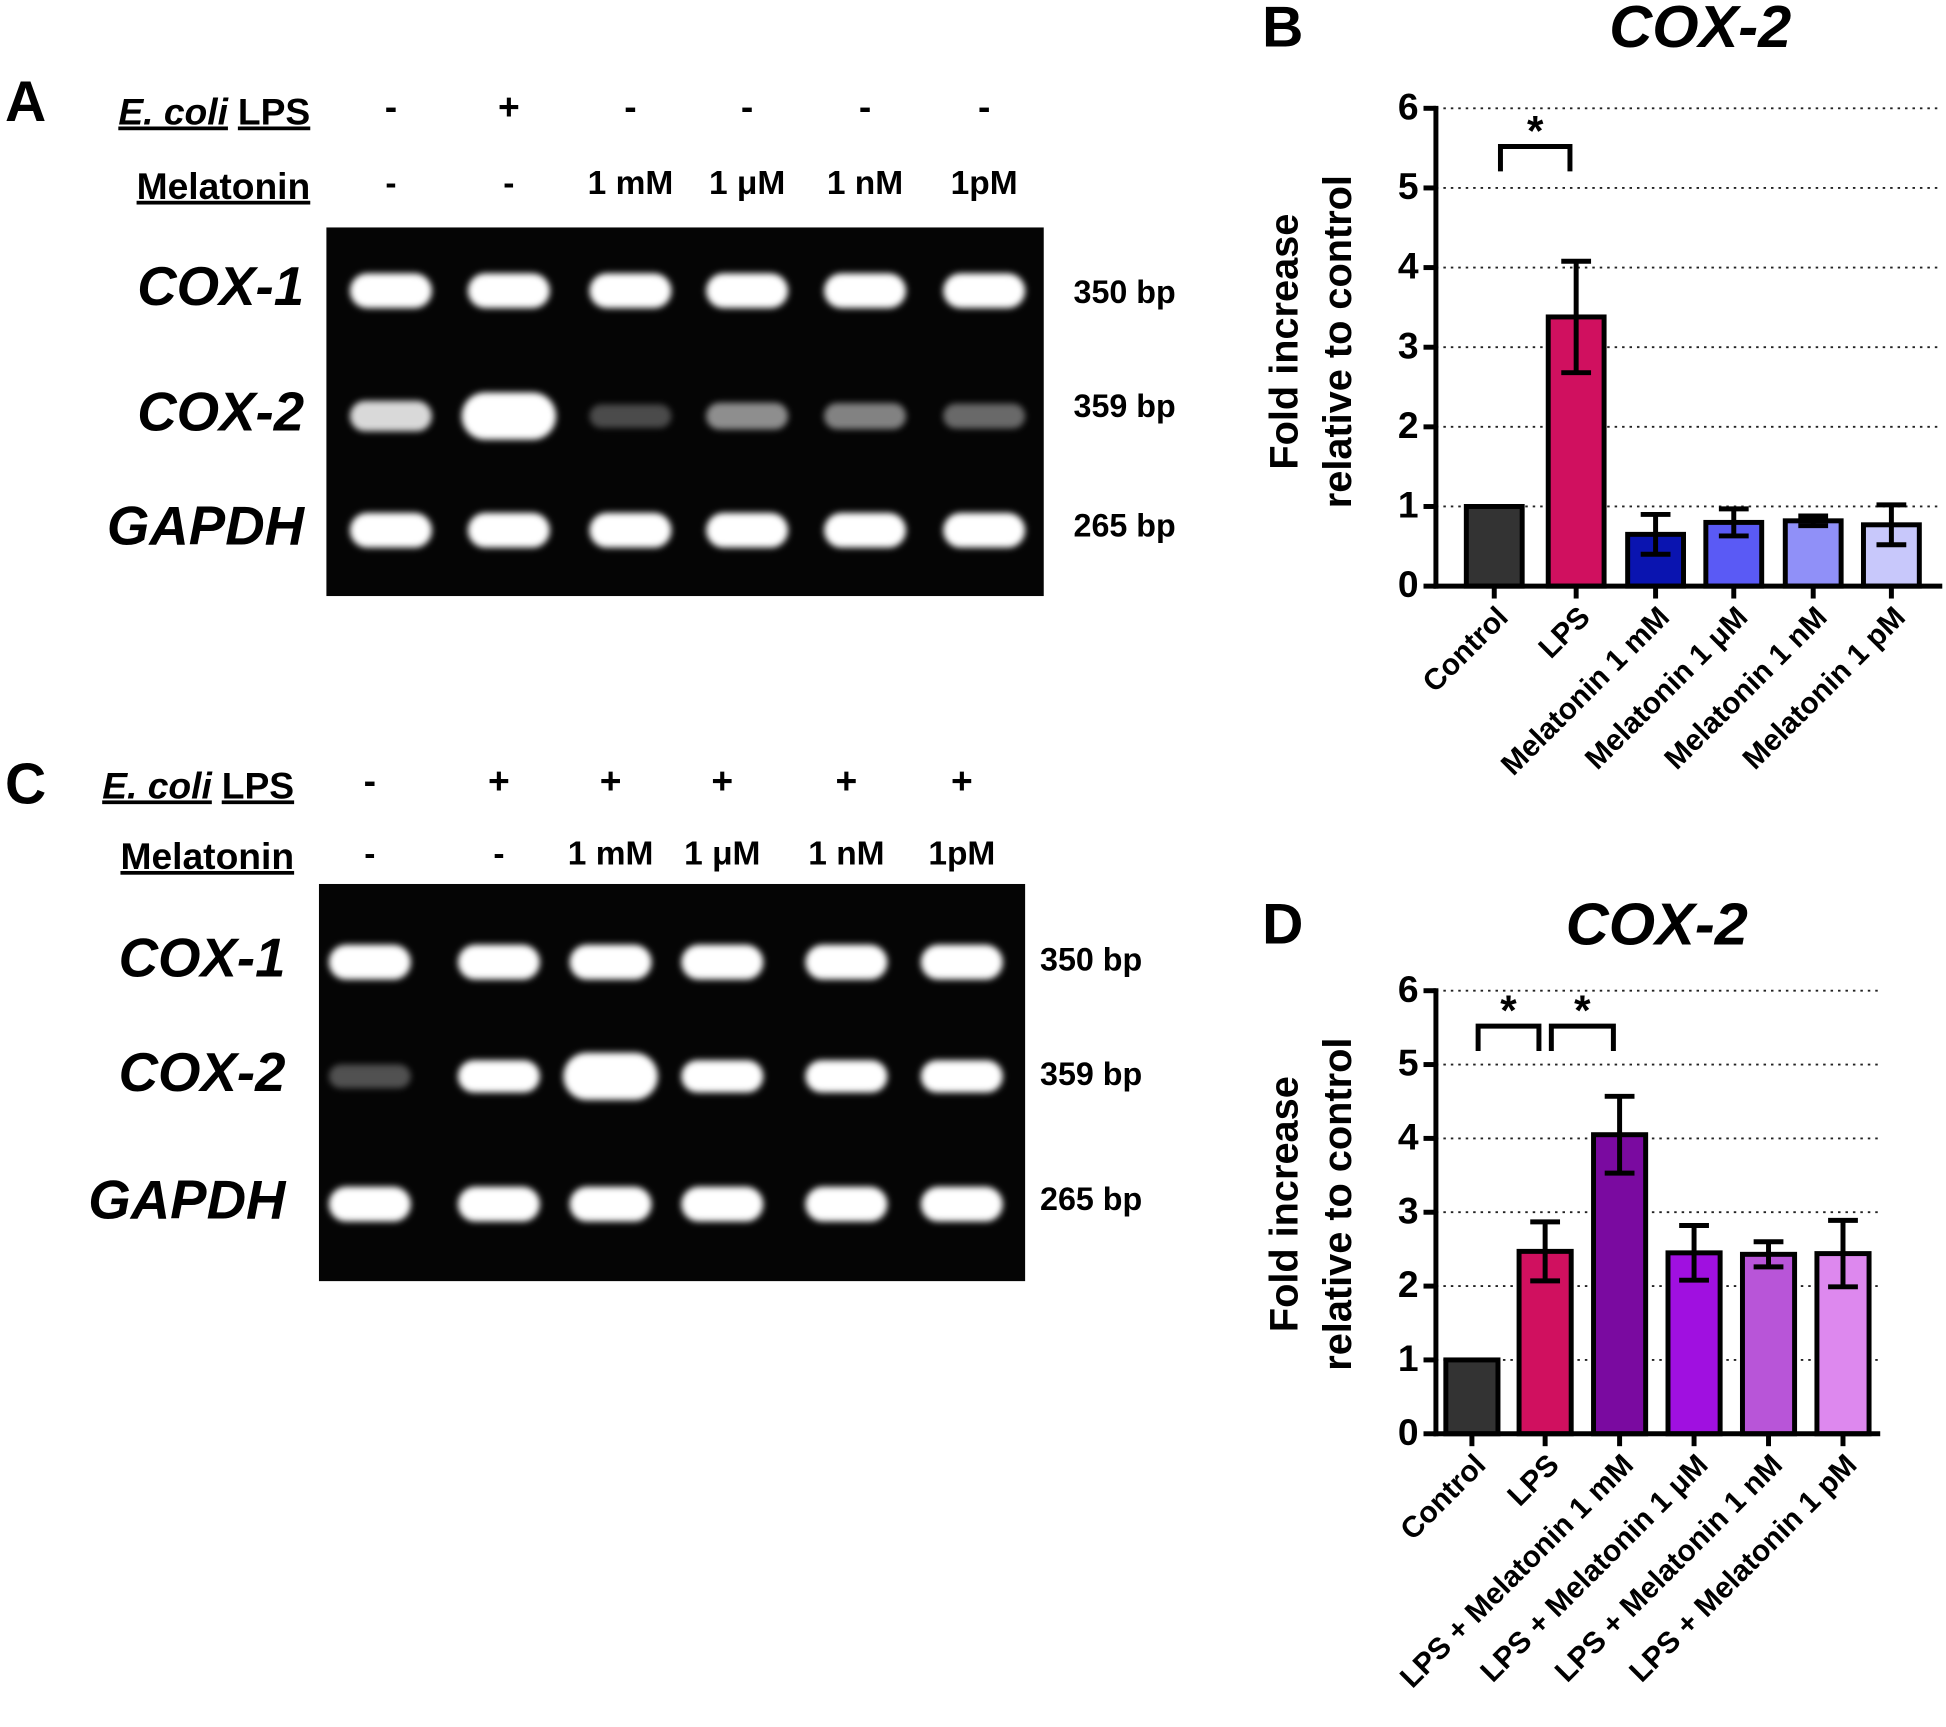 Image resolution: width=1946 pixels, height=1727 pixels. What do you see at coordinates (258, 785) in the screenshot?
I see `header-text: LPS` at bounding box center [258, 785].